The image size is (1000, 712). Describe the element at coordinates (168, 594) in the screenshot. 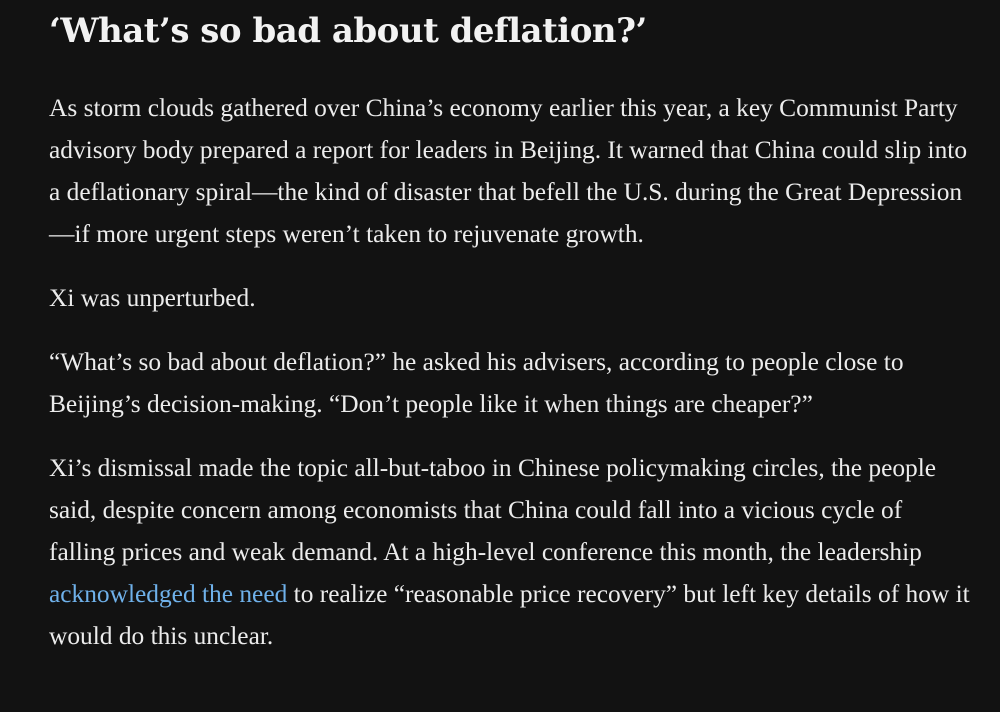

I see `acknowledged-the-need-link: acknowledged the need` at that location.